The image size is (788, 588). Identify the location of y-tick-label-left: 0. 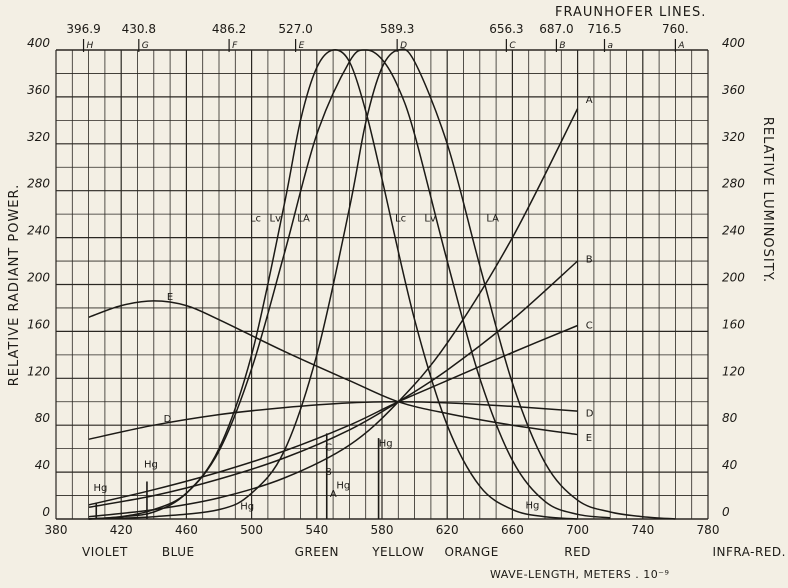
(46, 512).